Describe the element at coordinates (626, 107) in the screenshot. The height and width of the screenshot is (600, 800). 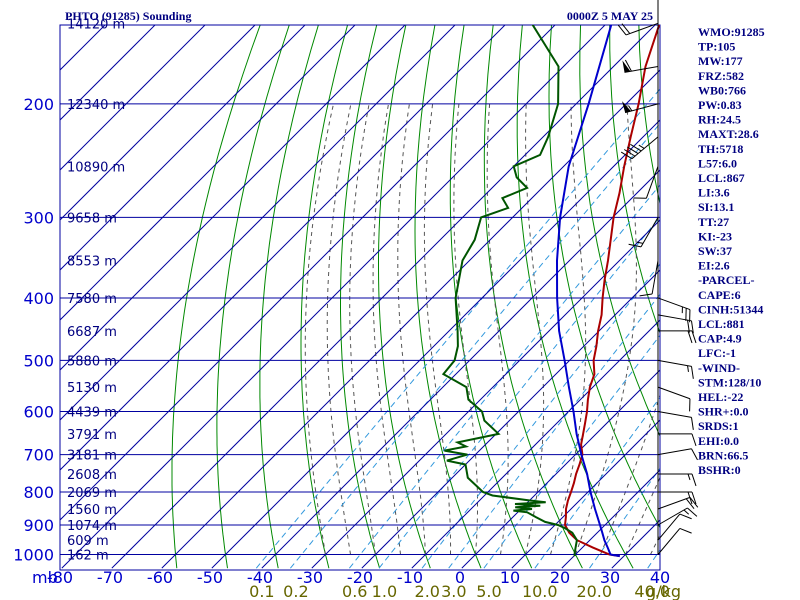
I see `wind-barb-pennant` at that location.